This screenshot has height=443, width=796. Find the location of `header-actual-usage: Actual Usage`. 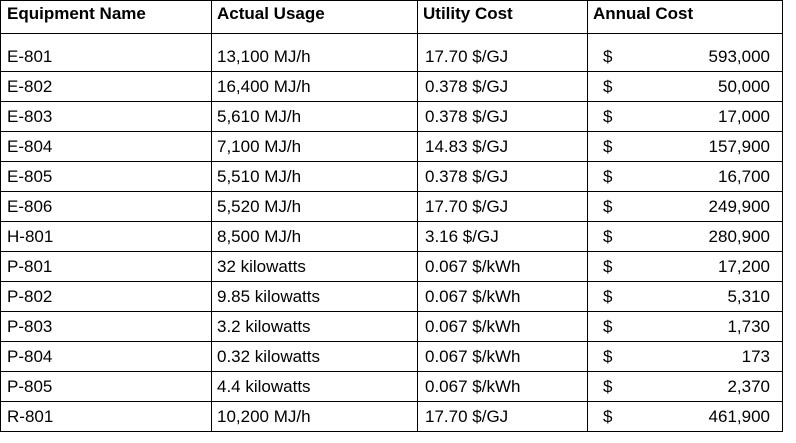

header-actual-usage: Actual Usage is located at coordinates (314, 17).